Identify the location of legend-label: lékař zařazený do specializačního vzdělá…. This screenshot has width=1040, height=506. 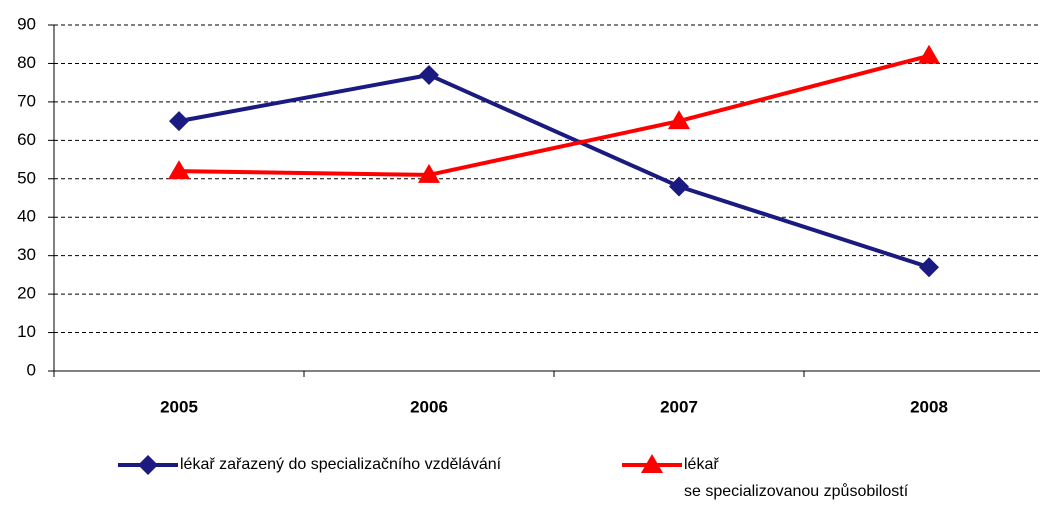
(341, 464).